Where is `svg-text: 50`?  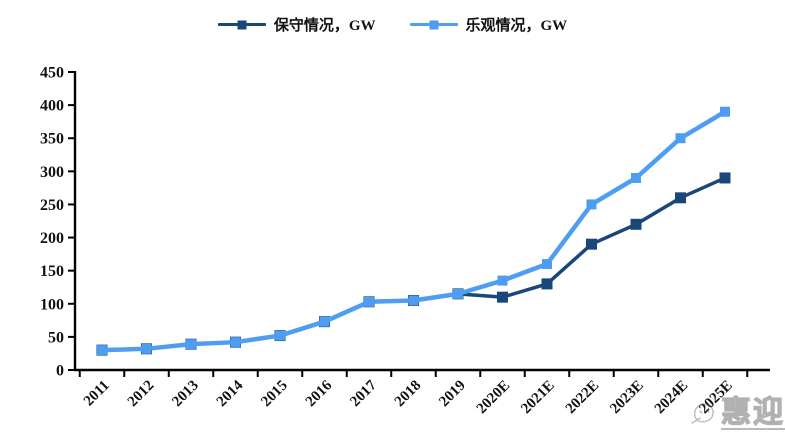 svg-text: 50 is located at coordinates (56, 337).